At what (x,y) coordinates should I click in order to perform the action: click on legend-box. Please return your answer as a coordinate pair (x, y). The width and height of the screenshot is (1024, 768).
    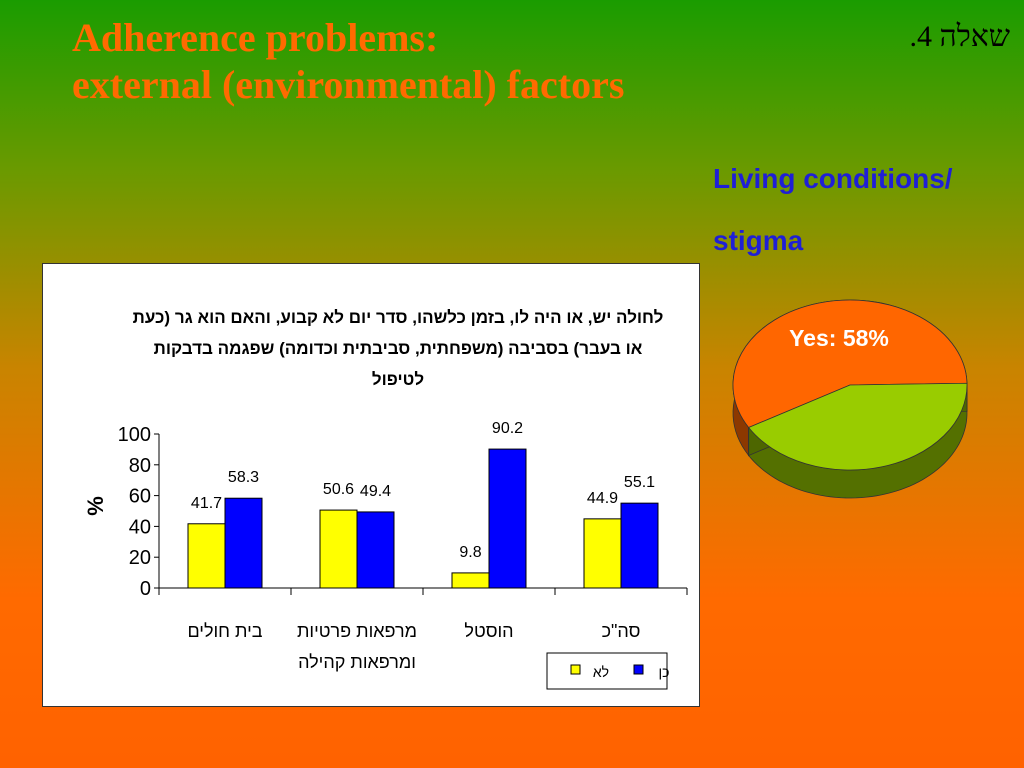
    Looking at the image, I should click on (607, 671).